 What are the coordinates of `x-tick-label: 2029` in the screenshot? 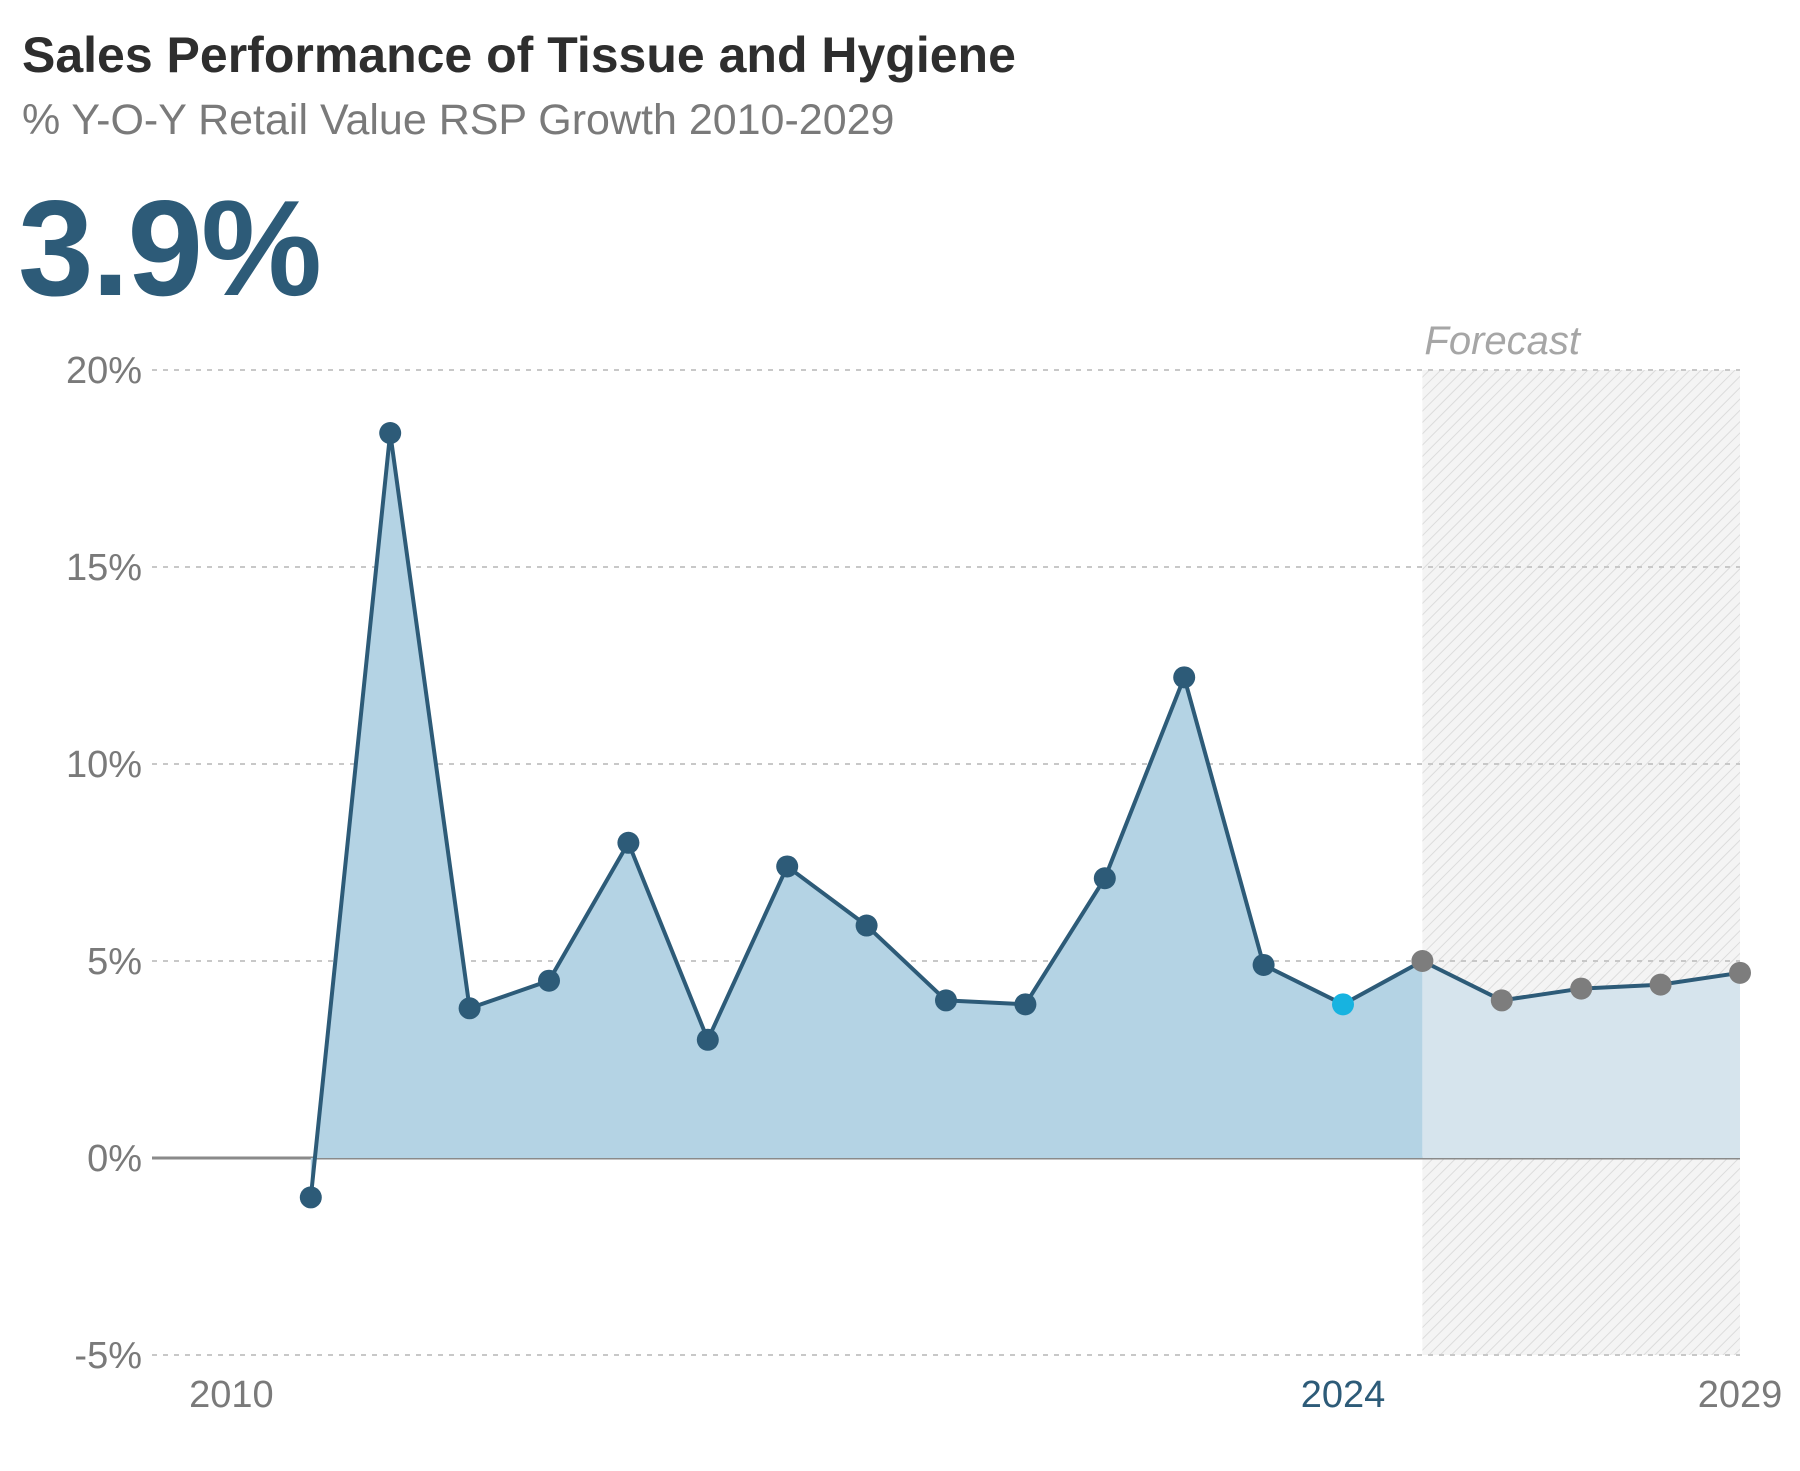 It's located at (1740, 1395).